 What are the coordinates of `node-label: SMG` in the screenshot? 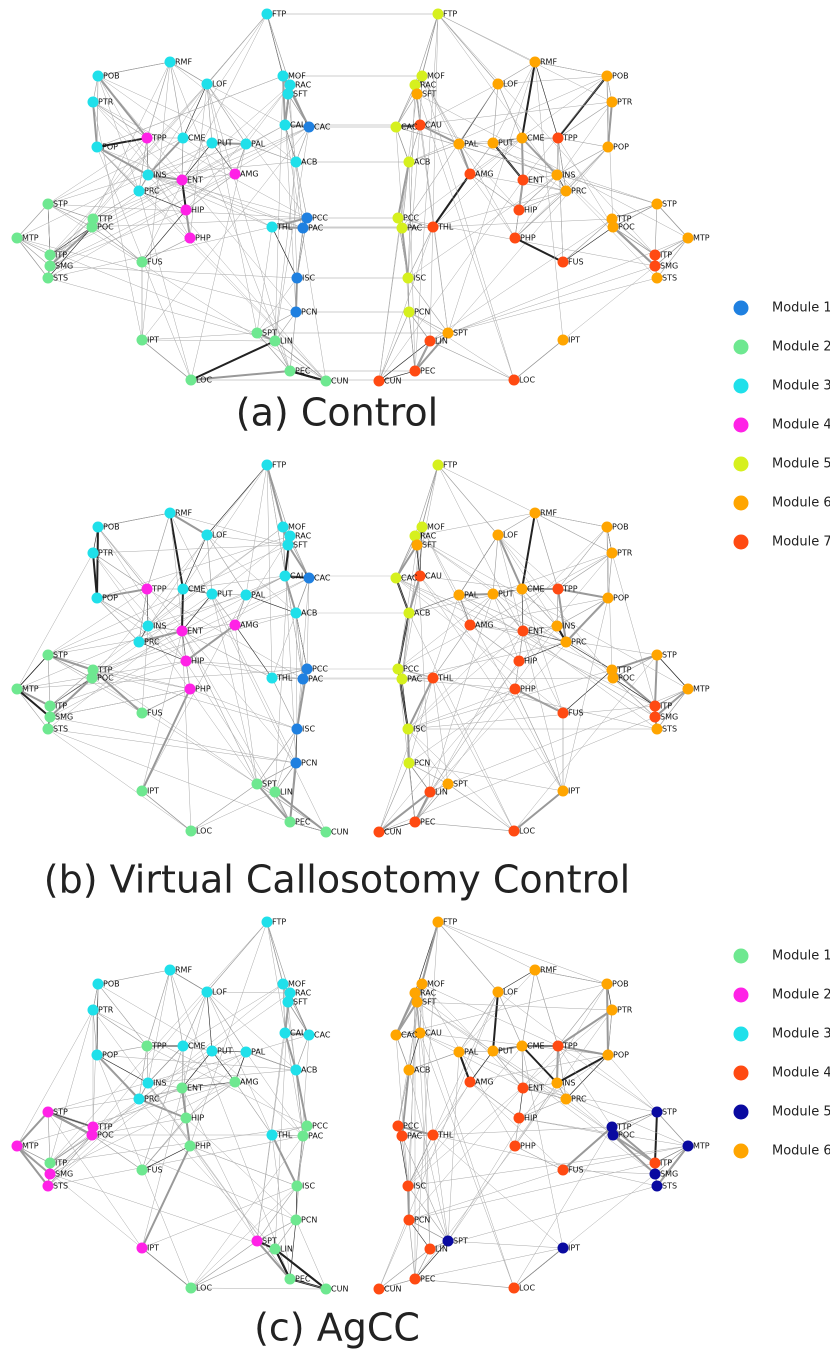 It's located at (64, 717).